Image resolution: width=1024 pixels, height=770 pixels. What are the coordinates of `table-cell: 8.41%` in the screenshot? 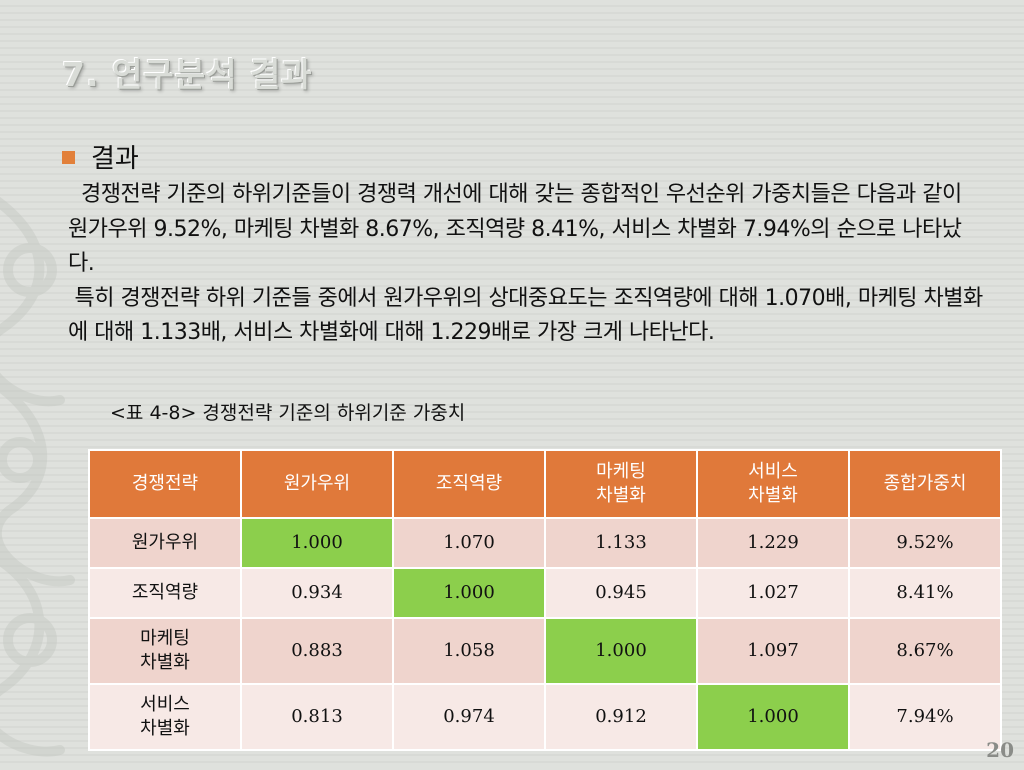 It's located at (925, 593).